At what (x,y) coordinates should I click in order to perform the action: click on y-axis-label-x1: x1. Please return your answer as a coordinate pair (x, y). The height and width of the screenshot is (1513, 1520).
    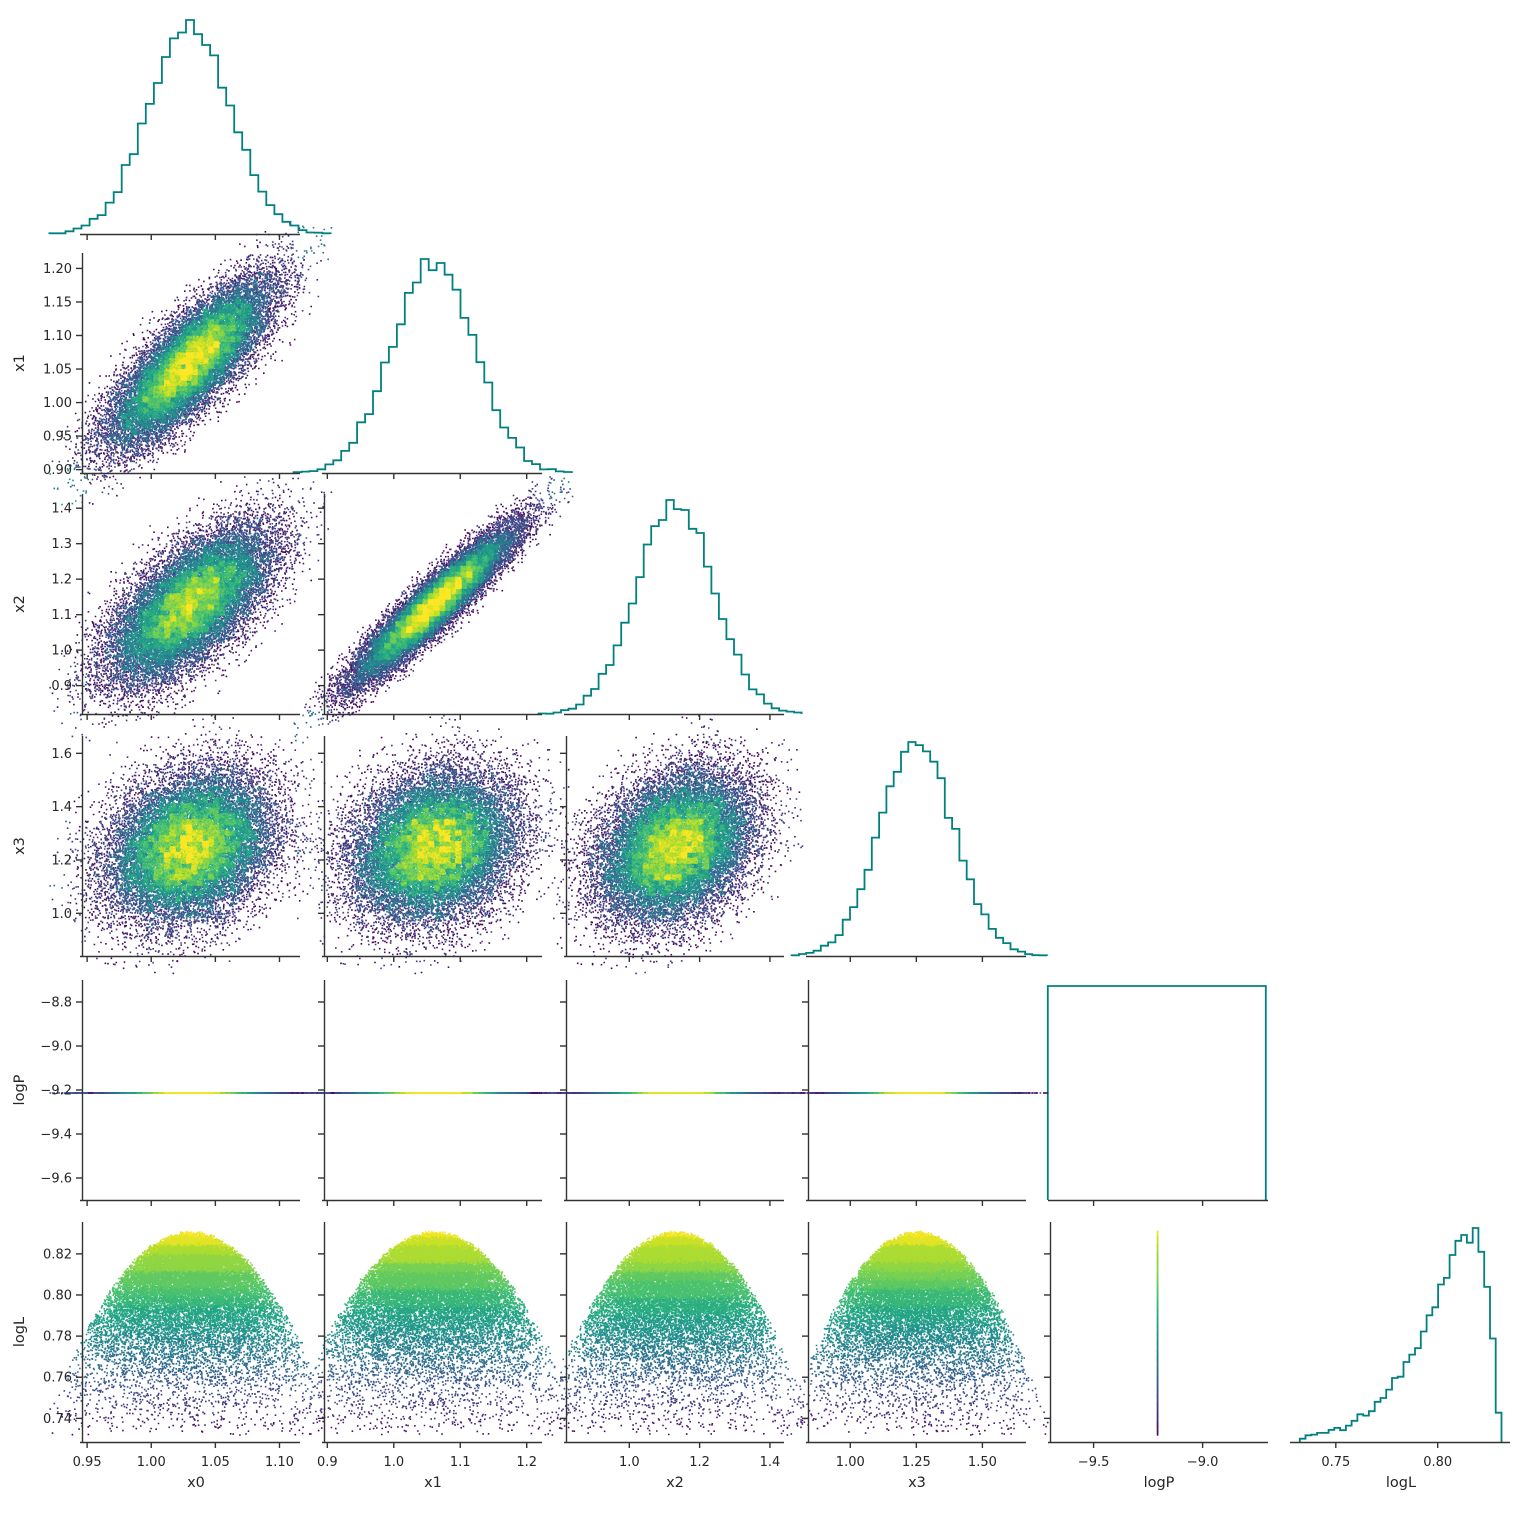
    Looking at the image, I should click on (20, 363).